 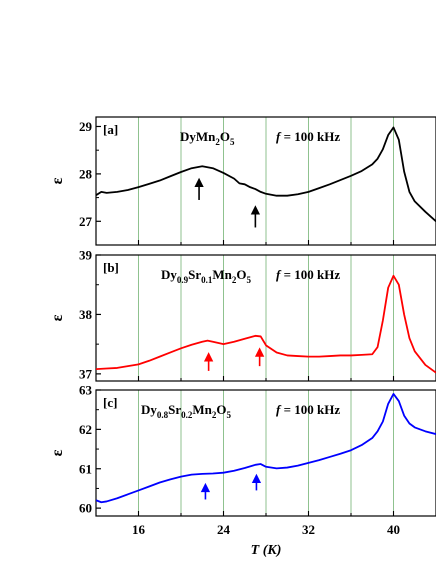 What do you see at coordinates (85, 429) in the screenshot?
I see `ytick-label-c-62: 62` at bounding box center [85, 429].